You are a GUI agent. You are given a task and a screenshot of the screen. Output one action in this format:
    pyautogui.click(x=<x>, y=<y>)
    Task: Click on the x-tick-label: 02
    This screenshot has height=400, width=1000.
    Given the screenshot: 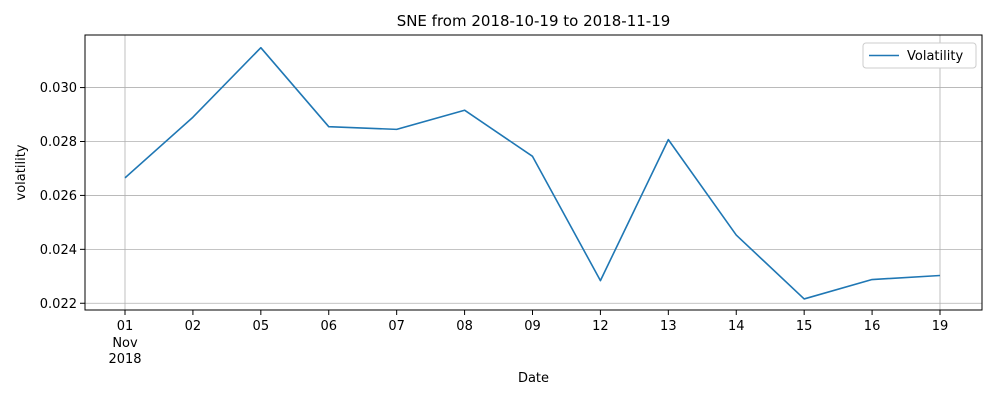 What is the action you would take?
    pyautogui.click(x=193, y=326)
    